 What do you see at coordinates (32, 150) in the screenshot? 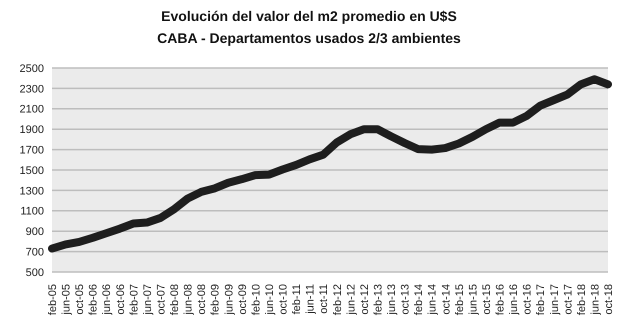
I see `y-tick-label: 1700` at bounding box center [32, 150].